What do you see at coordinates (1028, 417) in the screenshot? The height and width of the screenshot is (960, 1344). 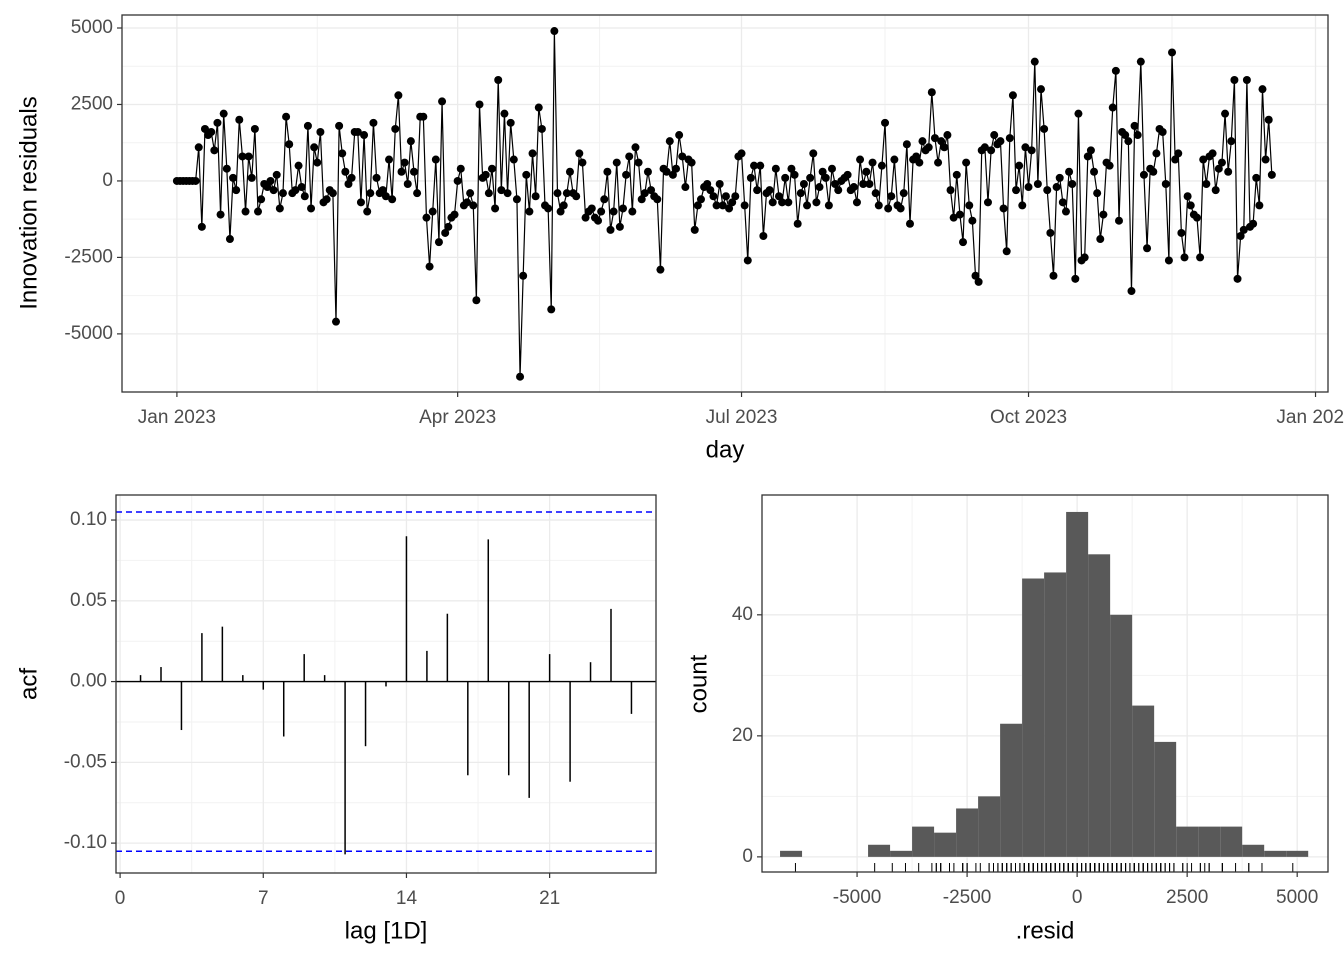 I see `x-tick-label: Oct 2023` at bounding box center [1028, 417].